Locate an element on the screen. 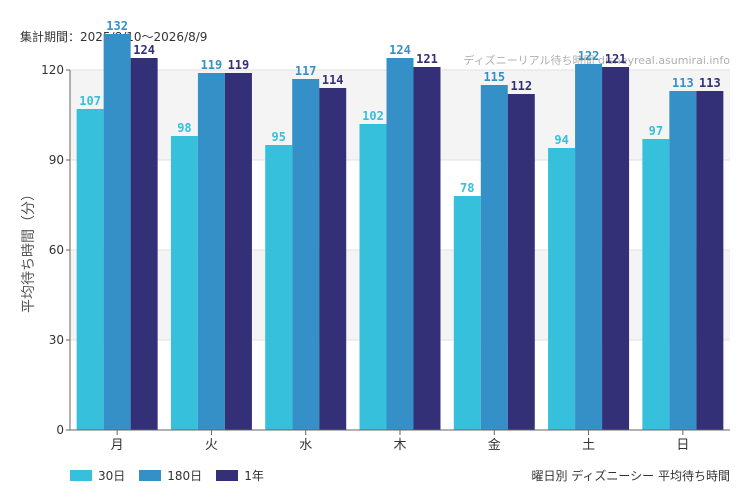 Image resolution: width=750 pixels, height=500 pixels. x-tick-label: 土 is located at coordinates (588, 445).